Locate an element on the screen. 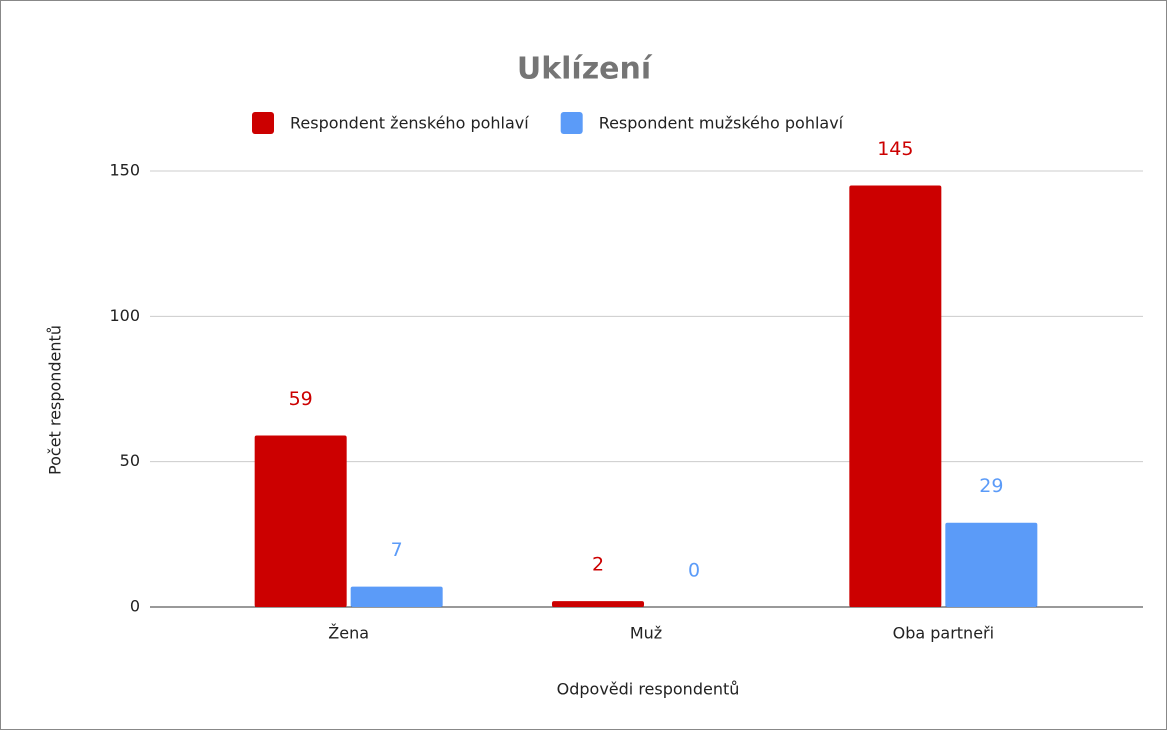 The height and width of the screenshot is (731, 1168). y-axis-label: Počet respondentů is located at coordinates (55, 400).